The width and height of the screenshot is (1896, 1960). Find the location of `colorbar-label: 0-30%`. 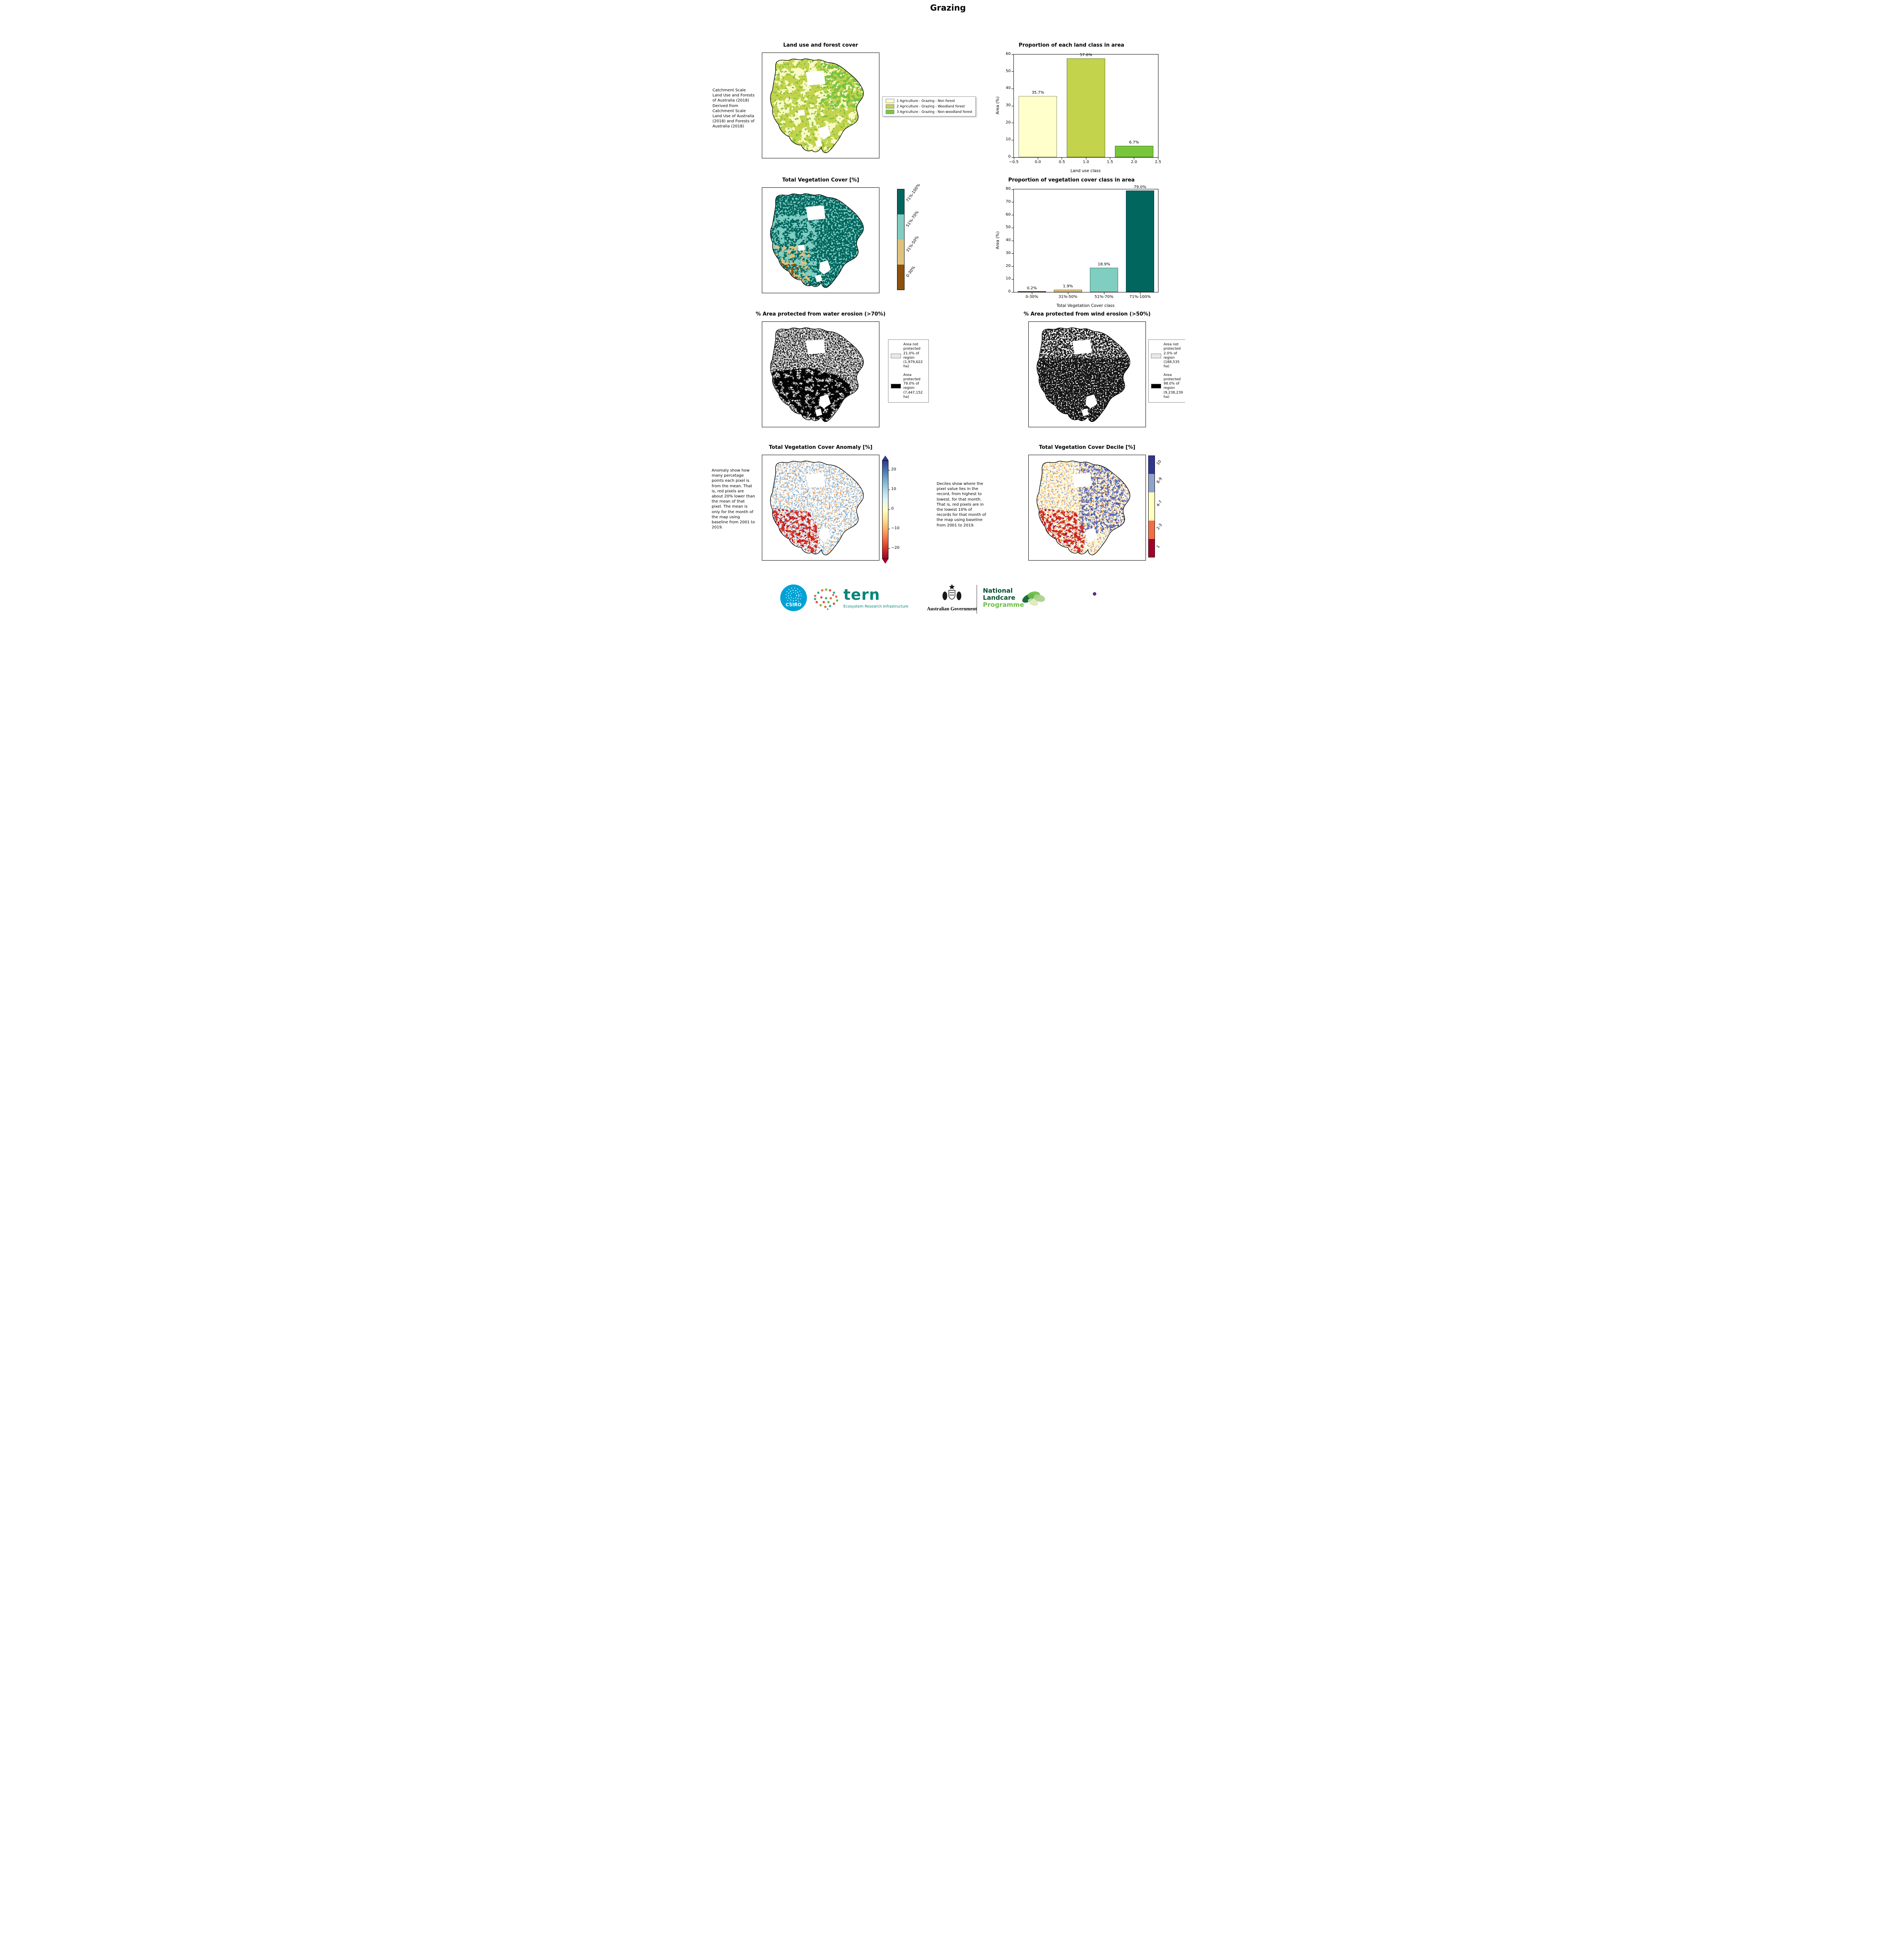

colorbar-label: 0-30% is located at coordinates (910, 271).